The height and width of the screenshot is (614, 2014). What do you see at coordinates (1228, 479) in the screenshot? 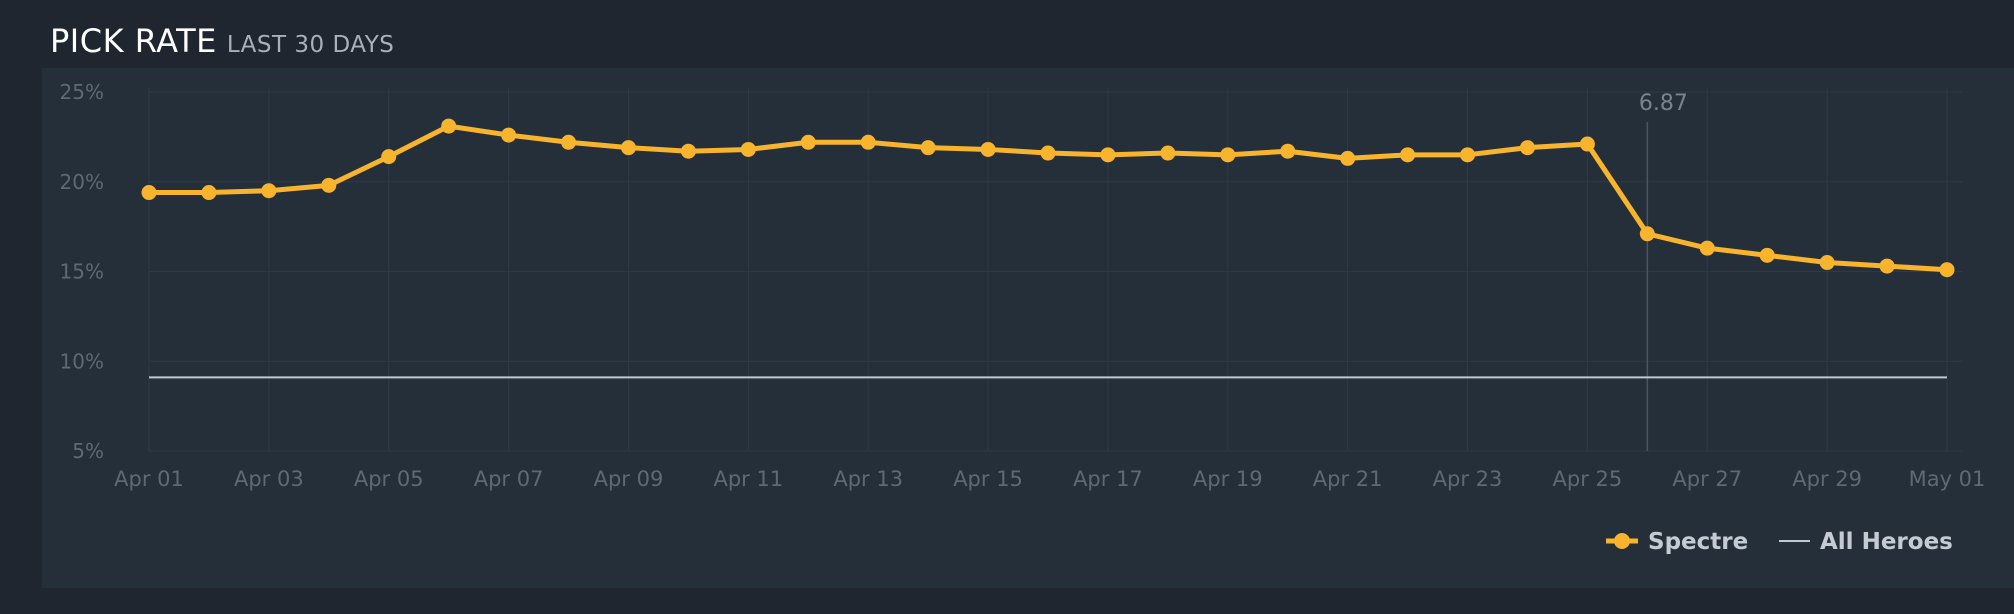
I see `x-tick-label: Apr 19` at bounding box center [1228, 479].